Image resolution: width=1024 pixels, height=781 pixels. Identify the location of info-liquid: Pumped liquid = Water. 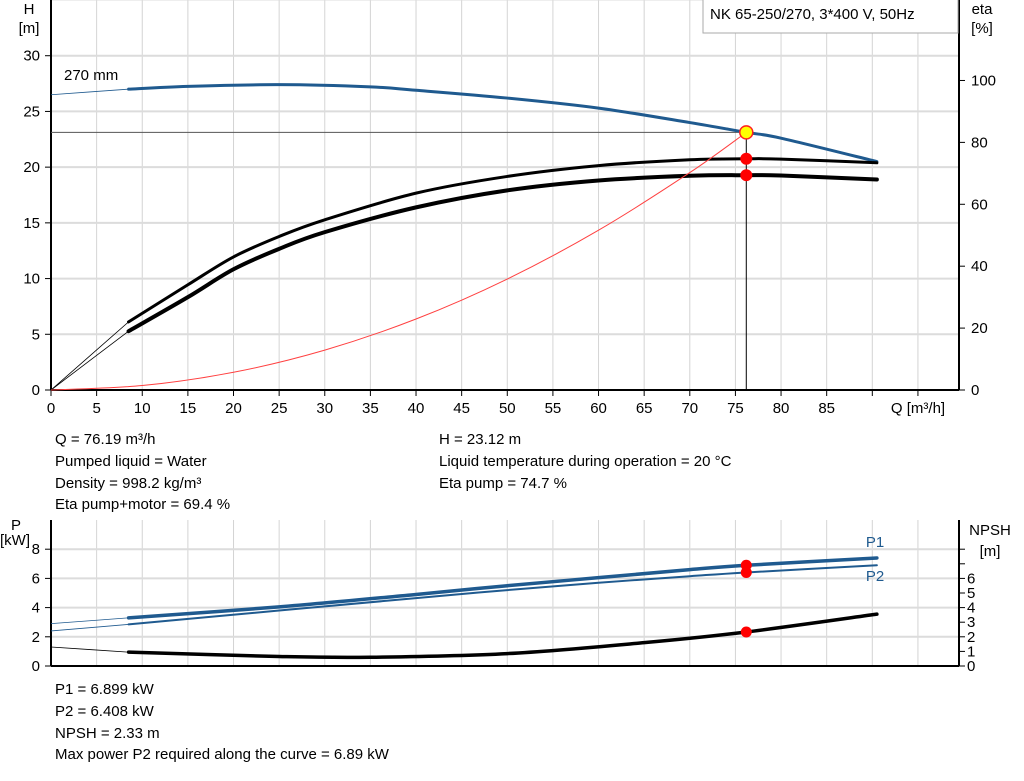
(131, 461).